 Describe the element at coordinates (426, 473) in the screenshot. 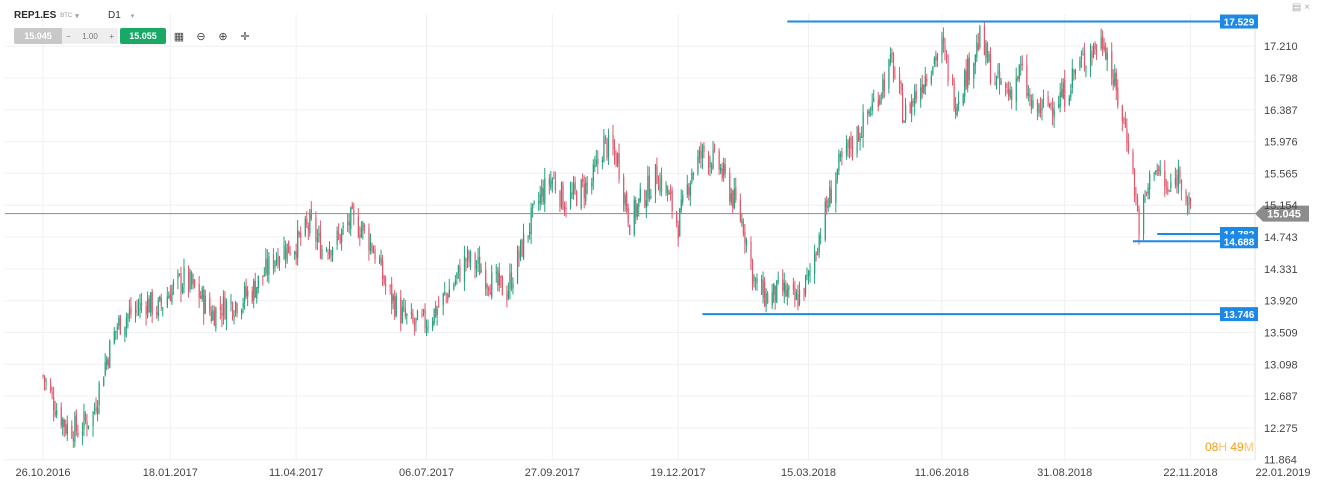

I see `x-tick-label: 06.07.2017` at that location.